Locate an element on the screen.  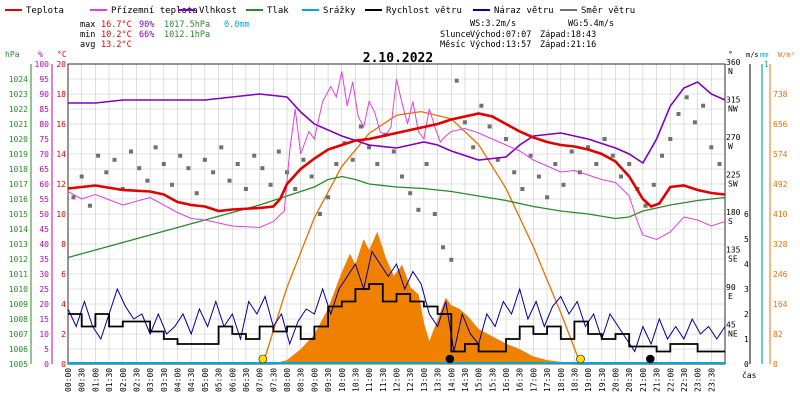
humidity-axis-label: % is located at coordinates (40, 54).